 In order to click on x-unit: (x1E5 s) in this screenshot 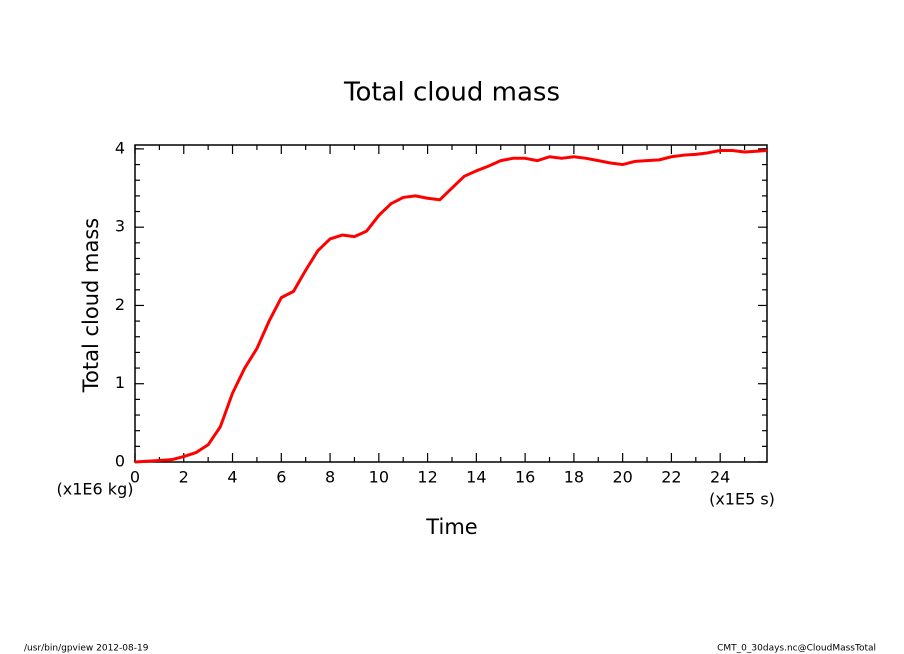, I will do `click(742, 499)`.